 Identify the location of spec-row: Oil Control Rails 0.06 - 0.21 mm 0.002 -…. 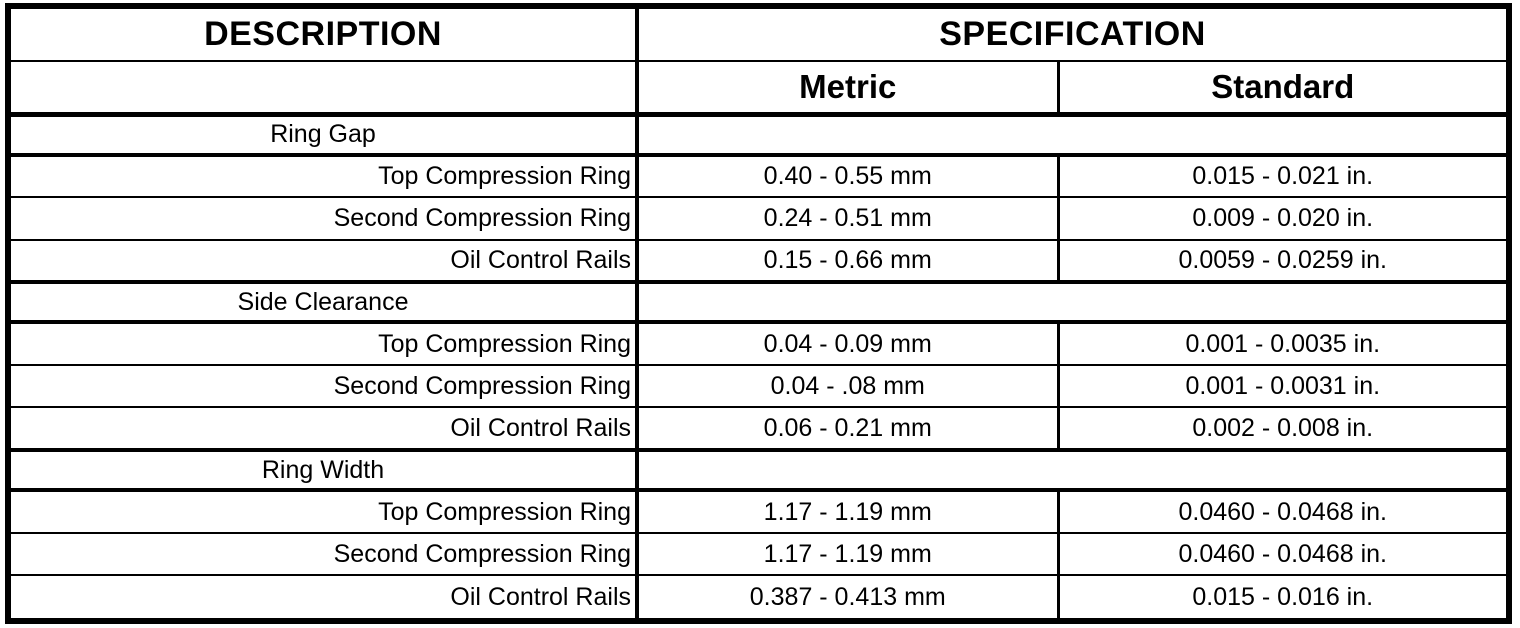
(758, 428).